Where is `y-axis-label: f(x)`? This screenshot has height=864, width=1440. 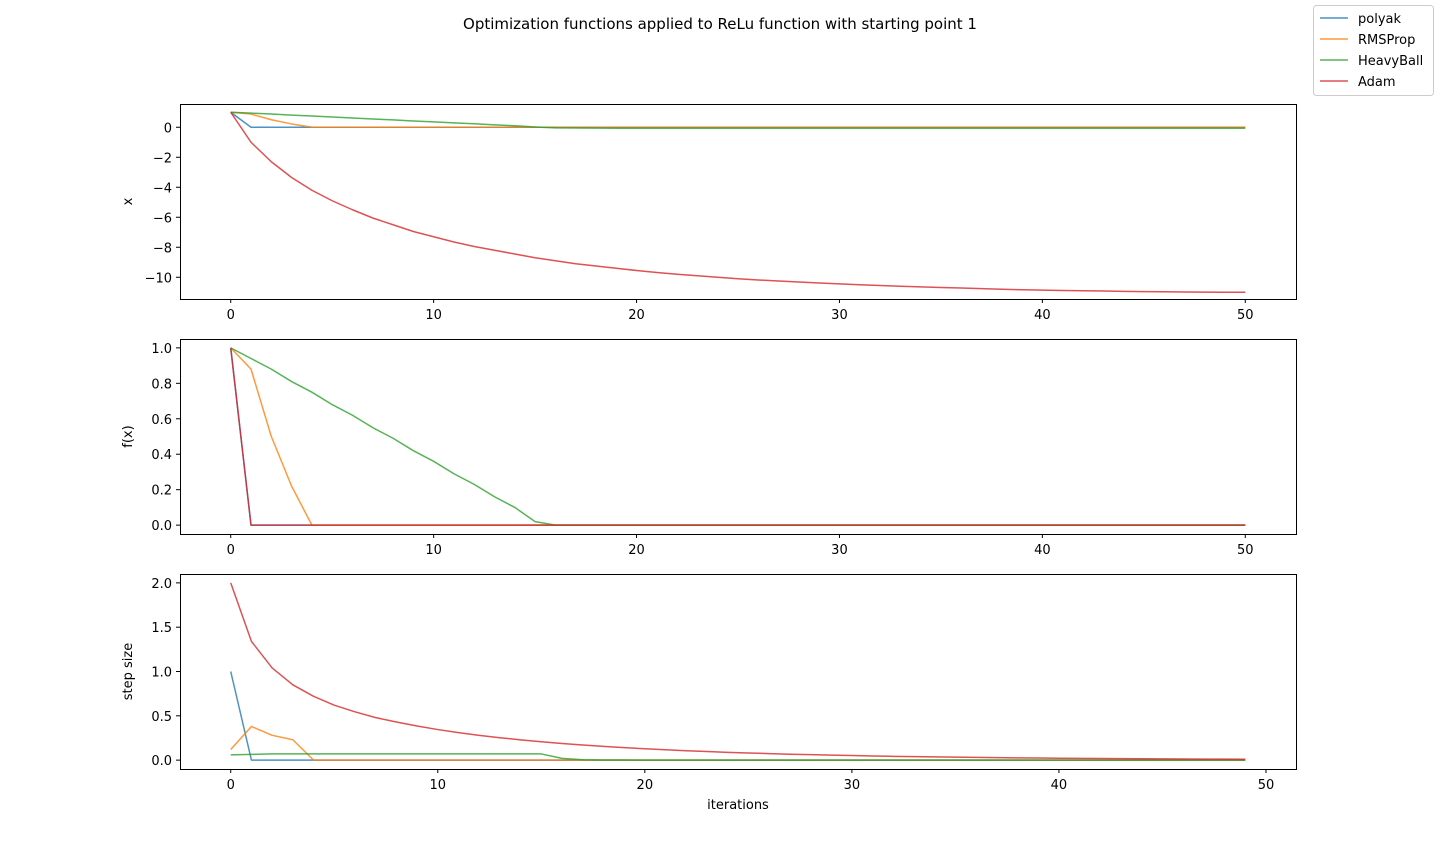 y-axis-label: f(x) is located at coordinates (128, 436).